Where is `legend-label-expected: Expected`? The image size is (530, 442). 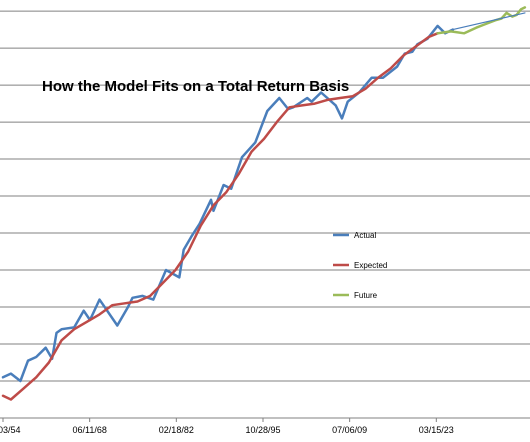 legend-label-expected: Expected is located at coordinates (370, 265).